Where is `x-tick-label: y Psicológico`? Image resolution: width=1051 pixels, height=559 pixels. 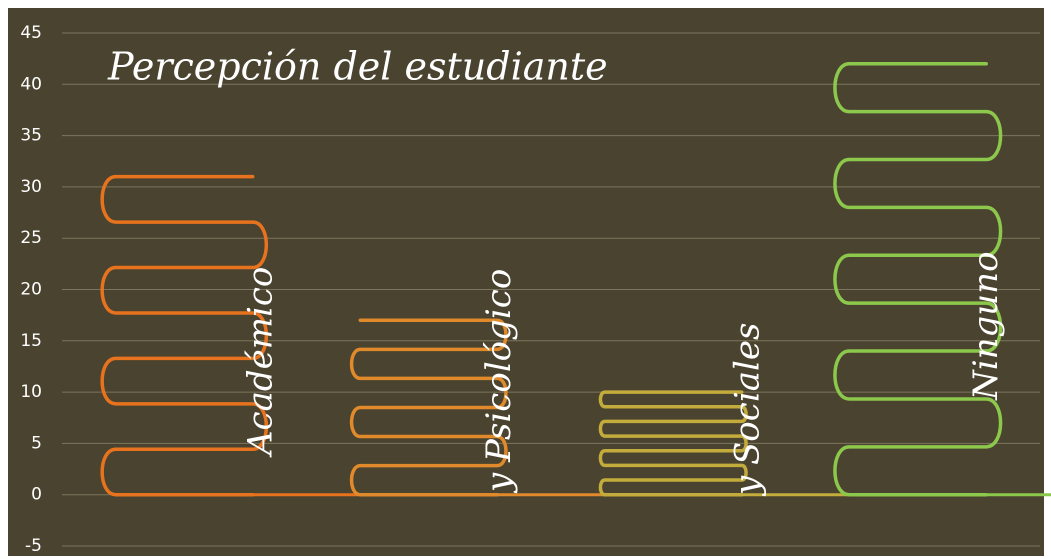
x-tick-label: y Psicológico is located at coordinates (499, 381).